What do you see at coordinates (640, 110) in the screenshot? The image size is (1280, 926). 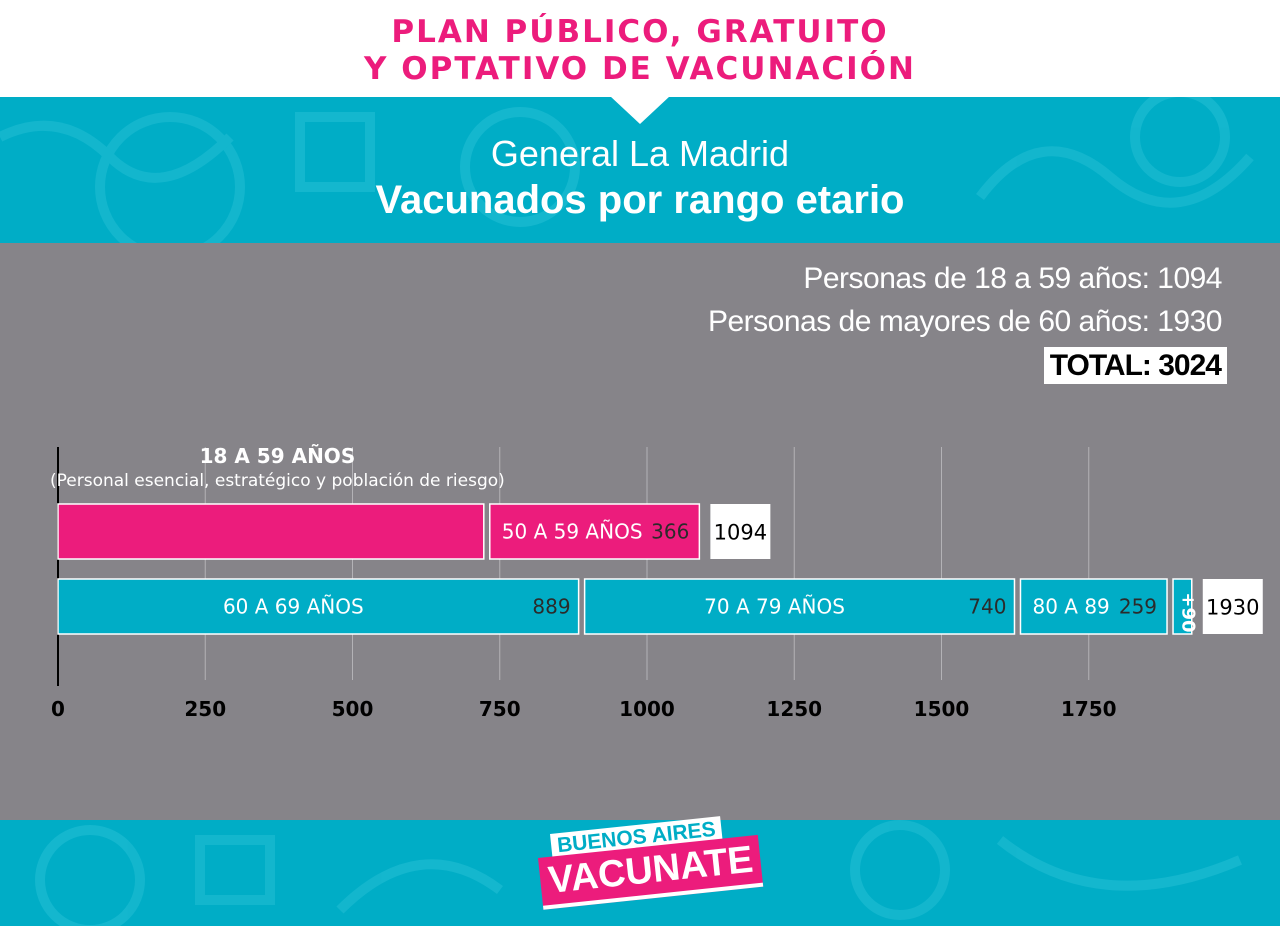 I see `banner-notch` at bounding box center [640, 110].